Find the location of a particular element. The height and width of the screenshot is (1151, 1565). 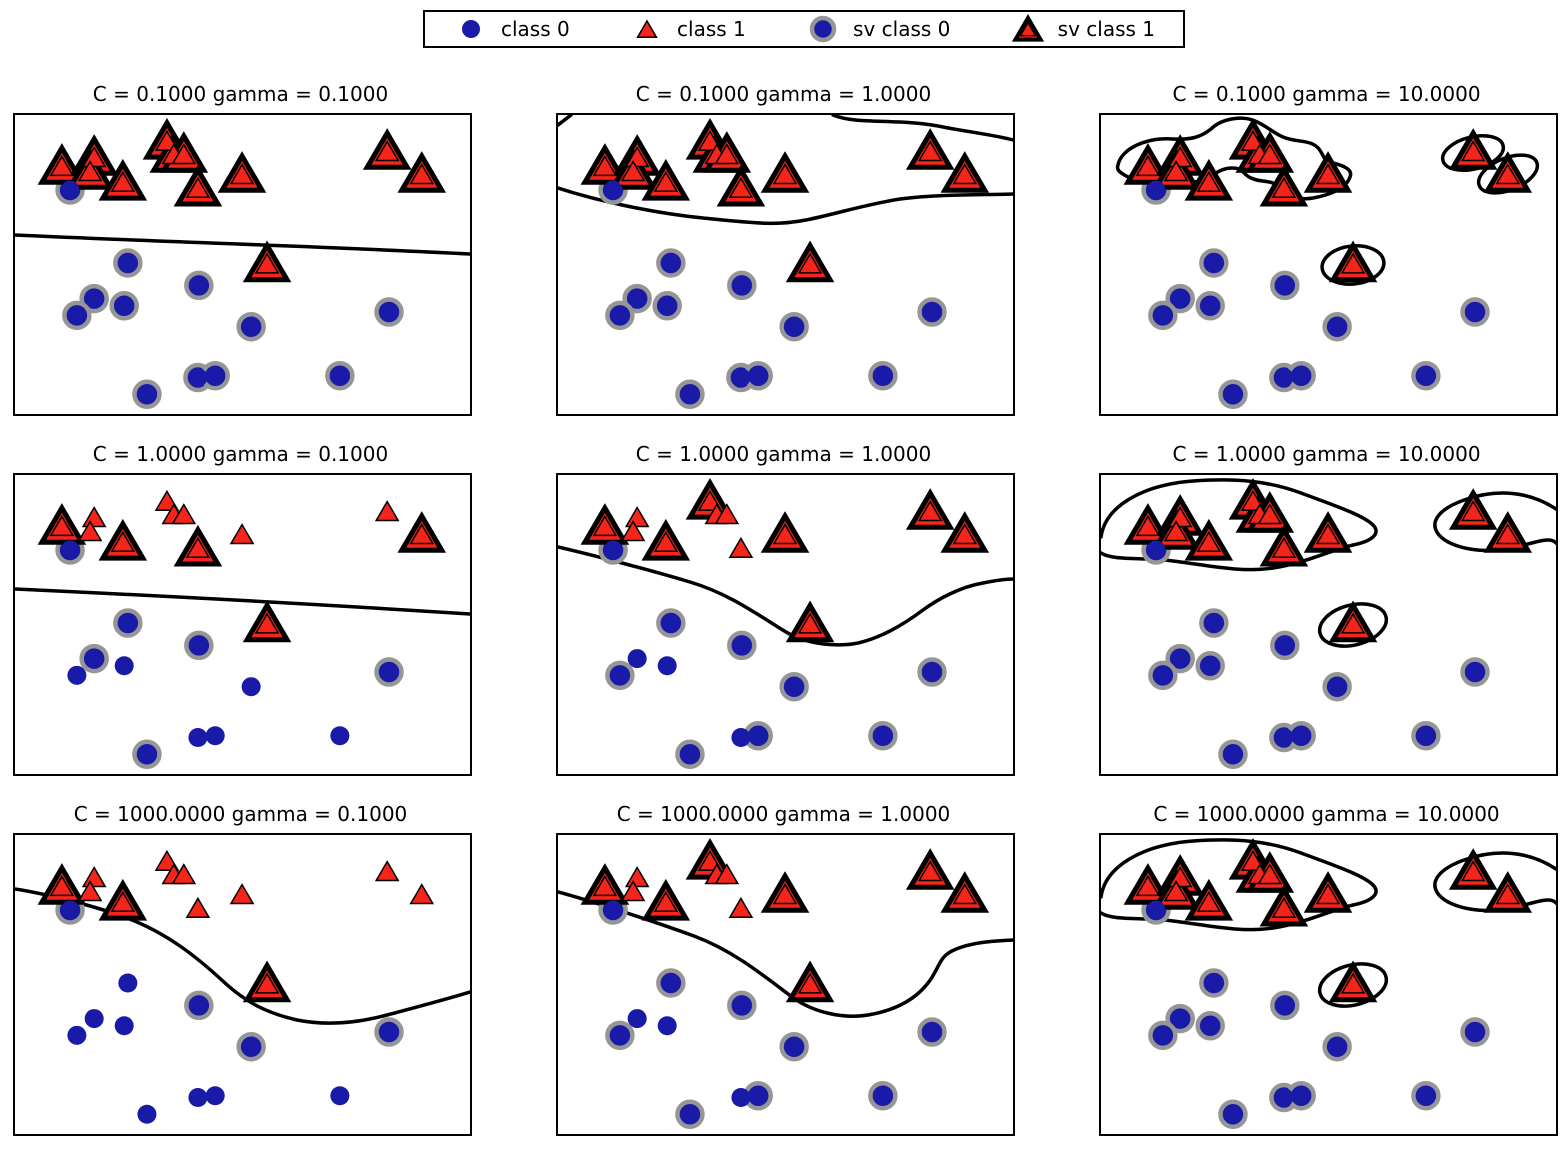

subplot-title-8: C = 1000.0000 gamma = 1.0000 is located at coordinates (783, 814).